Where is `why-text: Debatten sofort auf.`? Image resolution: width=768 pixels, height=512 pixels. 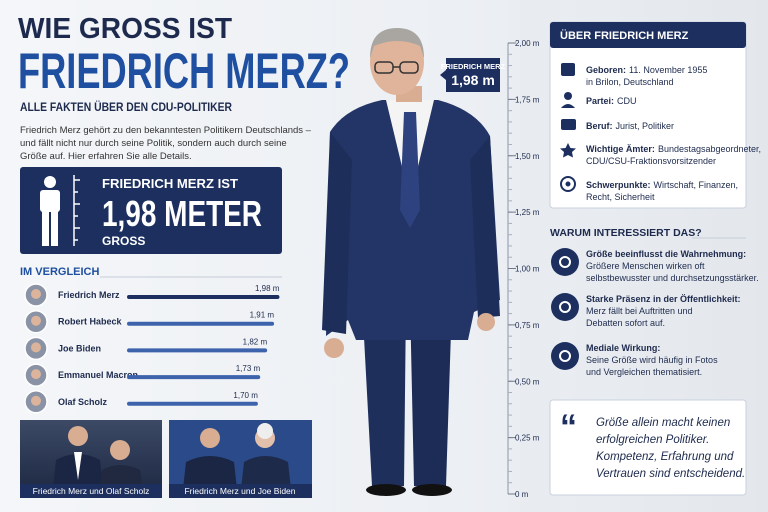
why-text: Debatten sofort auf. is located at coordinates (625, 323).